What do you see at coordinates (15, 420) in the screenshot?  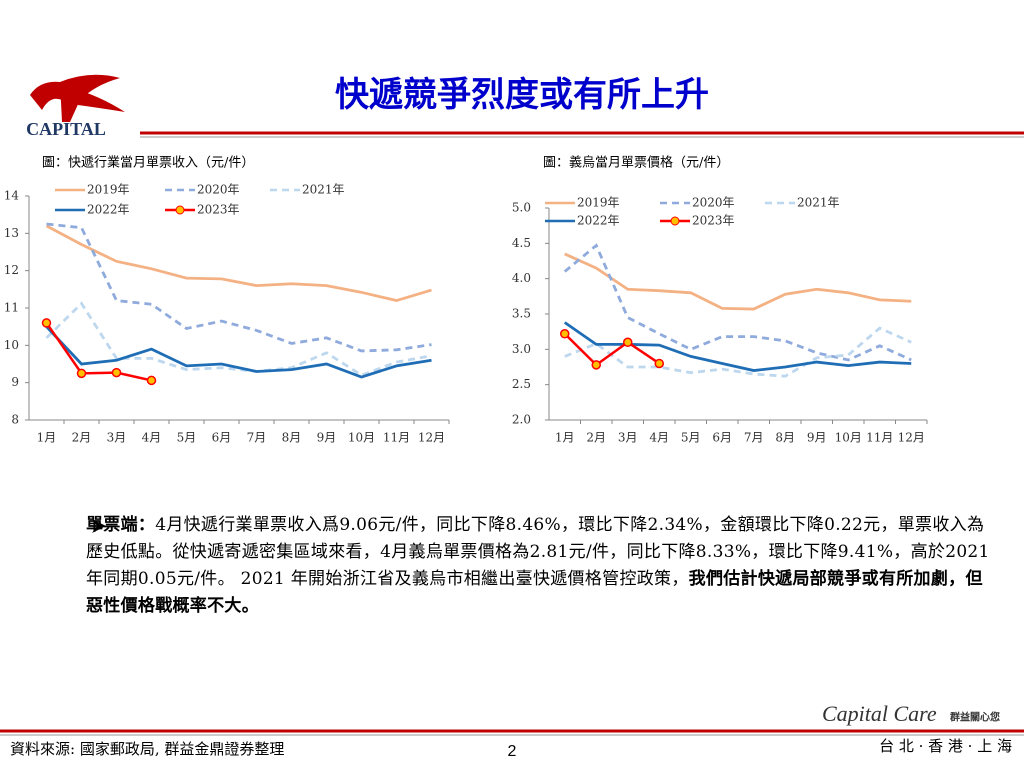 I see `y-tick-label: 8` at bounding box center [15, 420].